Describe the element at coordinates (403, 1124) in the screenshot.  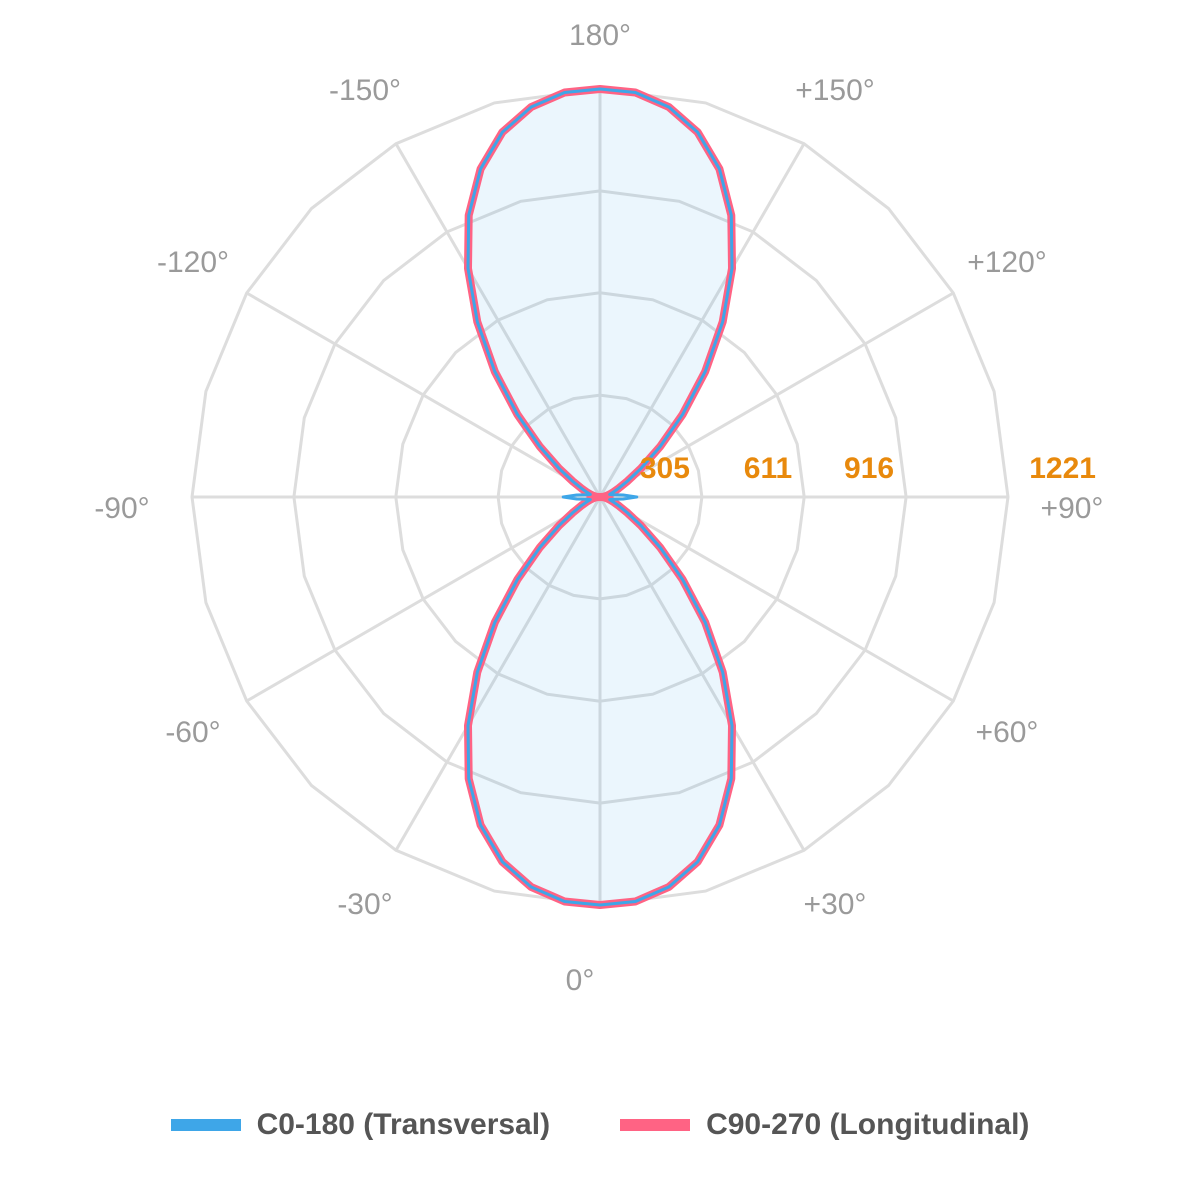
I see `legend-label-transversal: C0-180 (Transversal)` at that location.